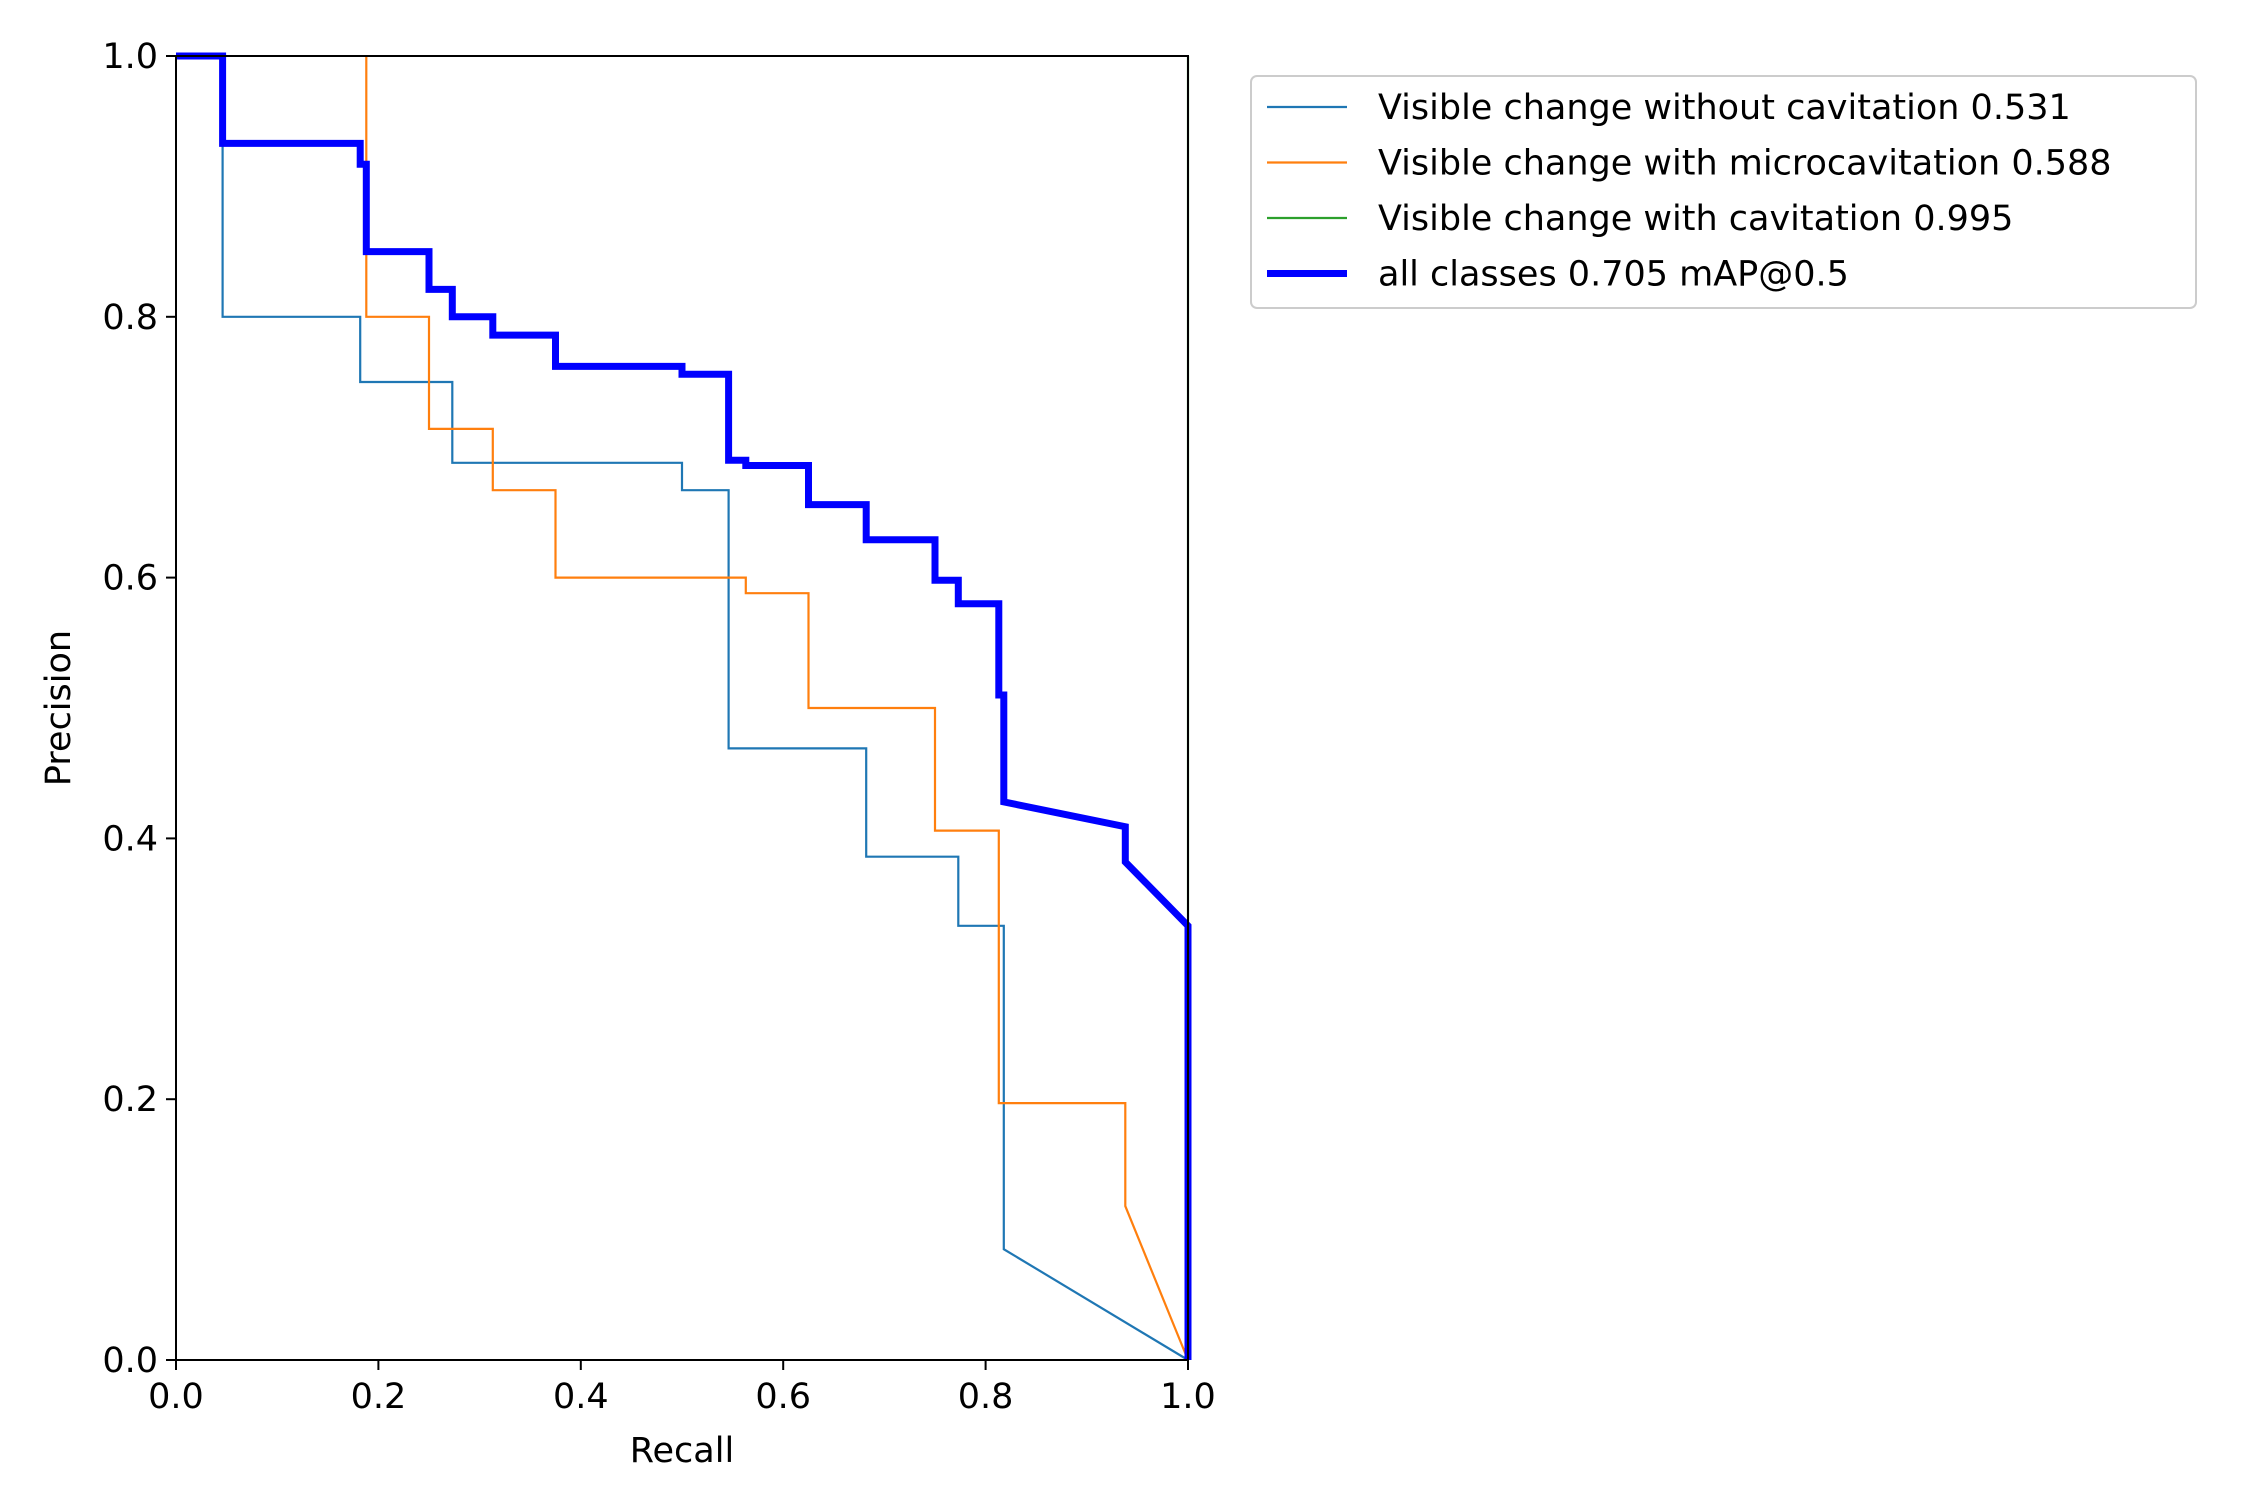  I want to click on y-tick-label: 1.0, so click(130, 57).